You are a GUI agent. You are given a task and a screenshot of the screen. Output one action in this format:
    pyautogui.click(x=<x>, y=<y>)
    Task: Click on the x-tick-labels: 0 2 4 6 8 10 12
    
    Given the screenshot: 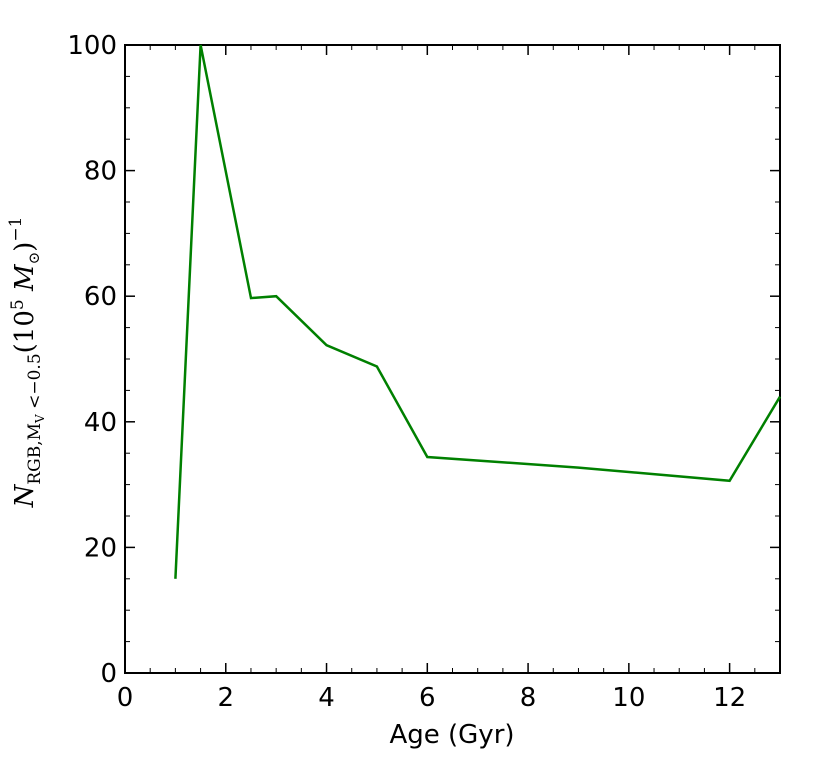 What is the action you would take?
    pyautogui.click(x=431, y=698)
    